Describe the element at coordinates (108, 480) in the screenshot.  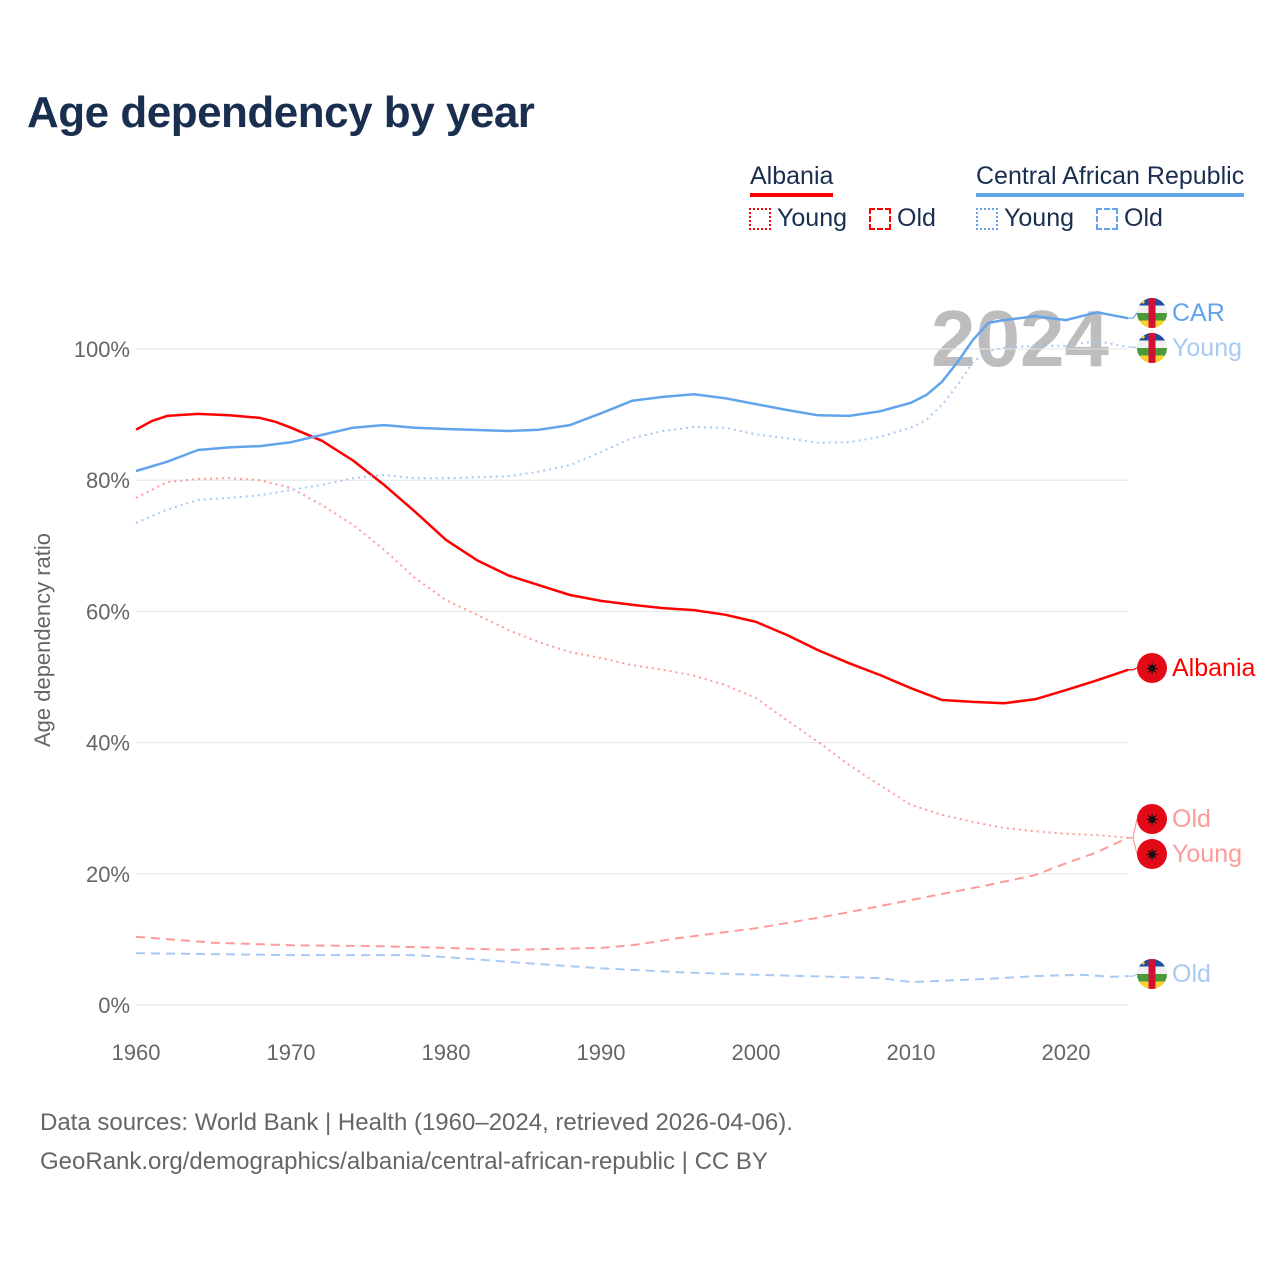
I see `y-tick-label: 80%` at that location.